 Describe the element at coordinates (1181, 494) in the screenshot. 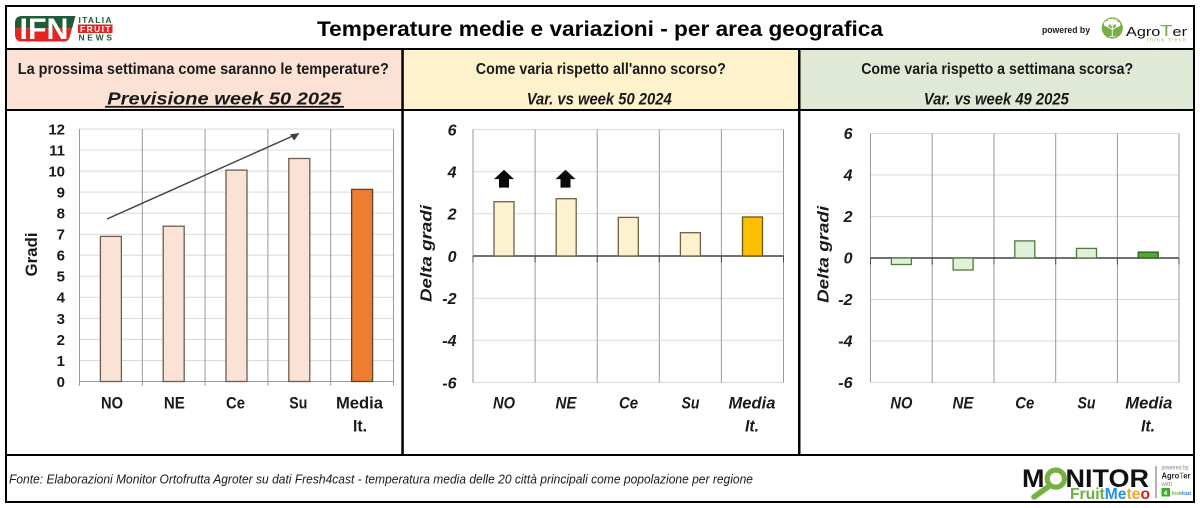

I see `svg-text: fresh4cast` at that location.